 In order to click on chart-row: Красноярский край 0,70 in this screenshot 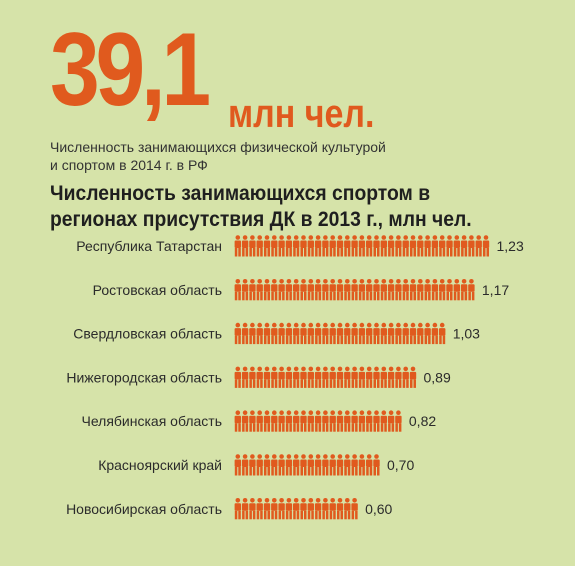, I will do `click(256, 465)`.